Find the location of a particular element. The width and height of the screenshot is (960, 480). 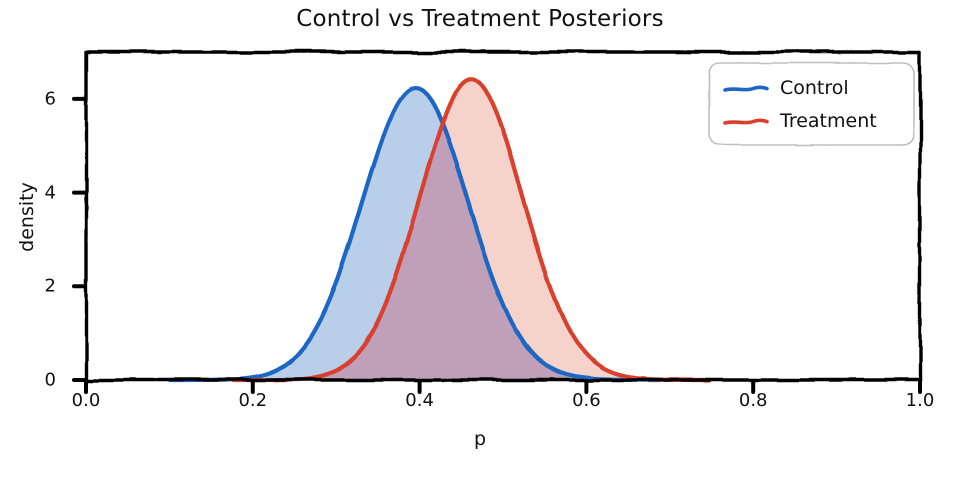

legend-frame is located at coordinates (811, 104).